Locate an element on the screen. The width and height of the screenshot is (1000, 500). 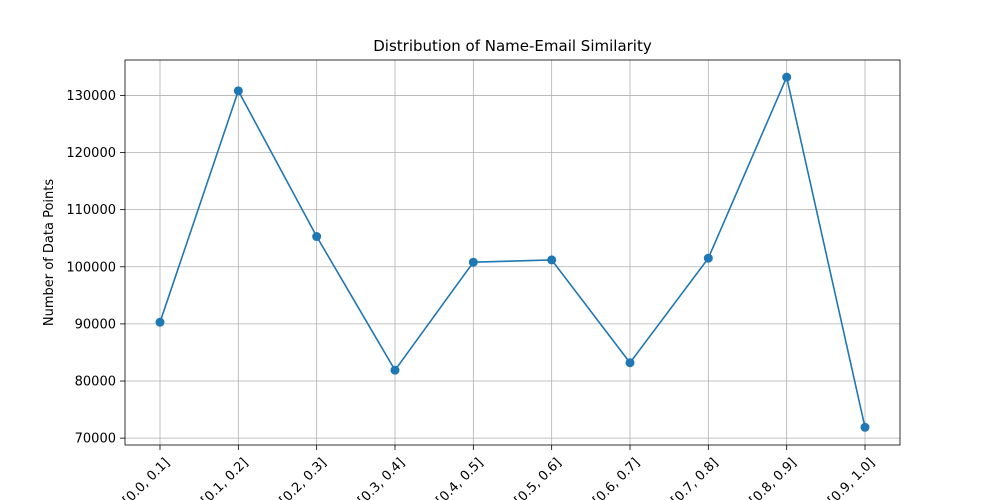
x-tick-label: [0.5, 0.6] is located at coordinates (538, 477).